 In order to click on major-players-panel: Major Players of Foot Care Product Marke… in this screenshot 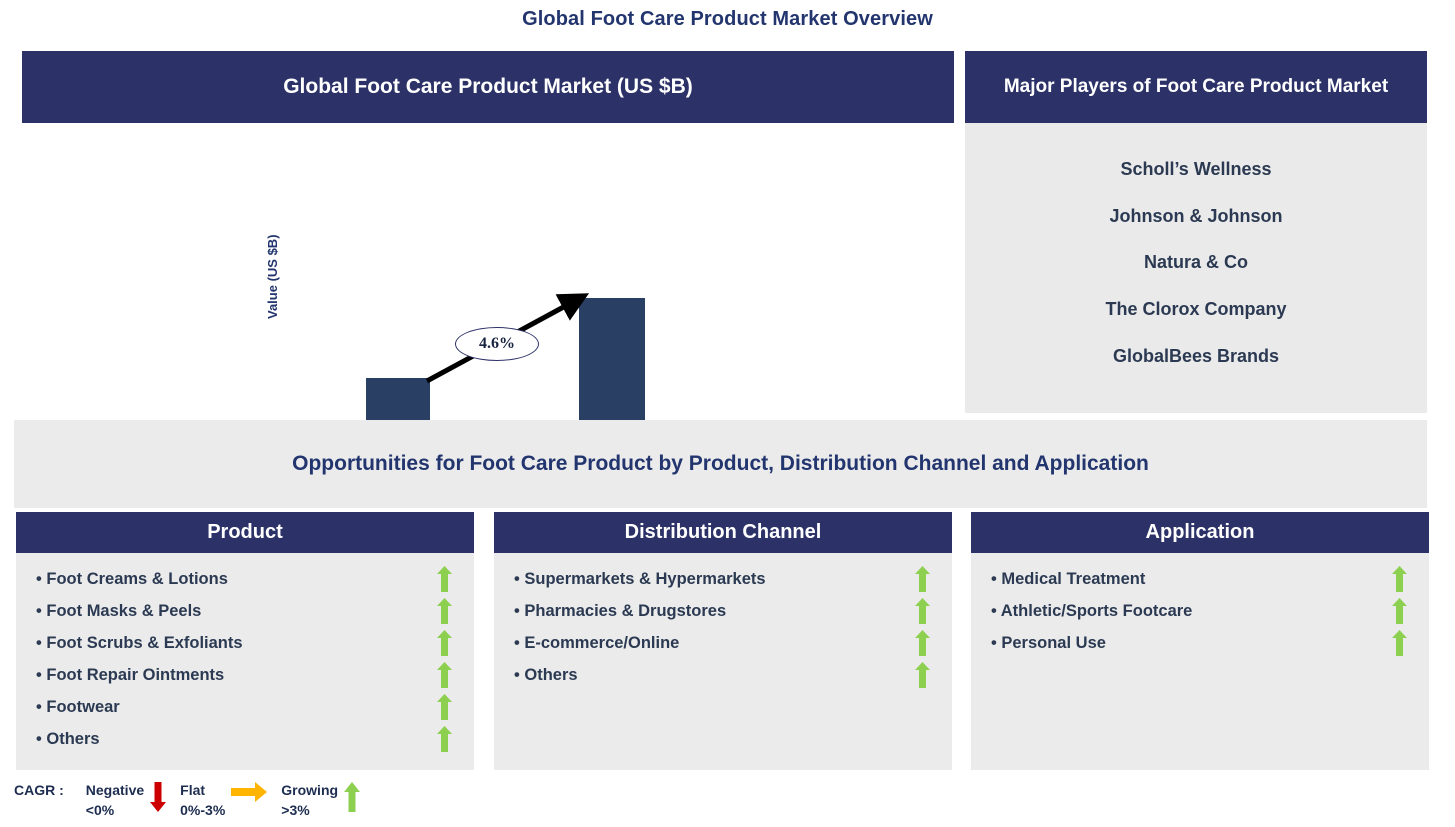, I will do `click(1196, 232)`.